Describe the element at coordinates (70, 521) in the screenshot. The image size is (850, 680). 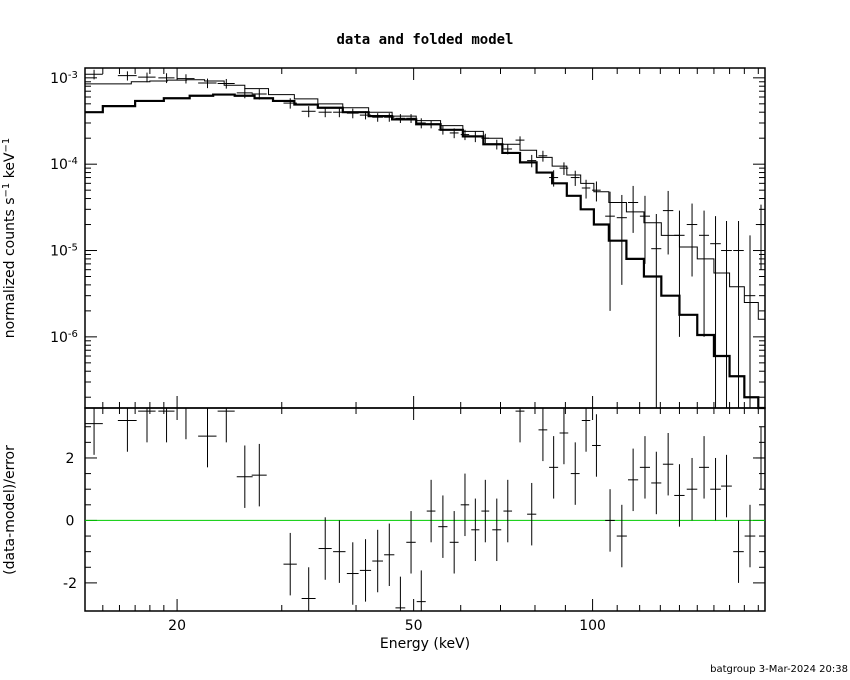
I see `y-tick-label: 0` at that location.